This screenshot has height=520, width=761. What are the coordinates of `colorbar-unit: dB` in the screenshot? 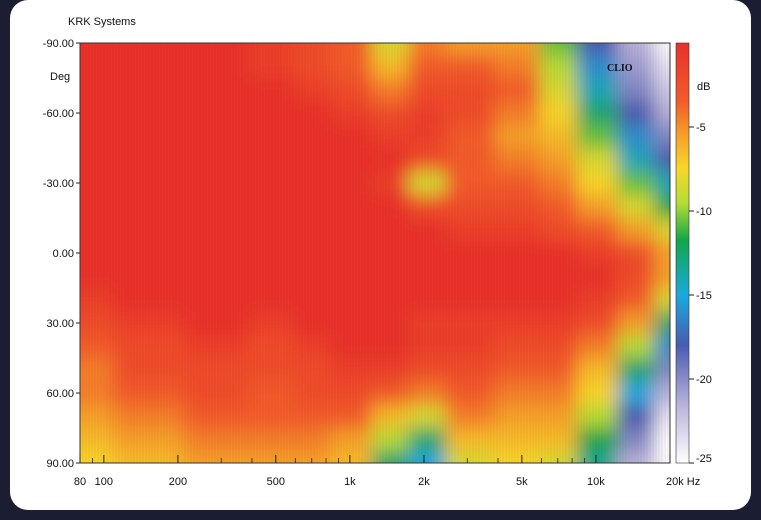 It's located at (703, 87).